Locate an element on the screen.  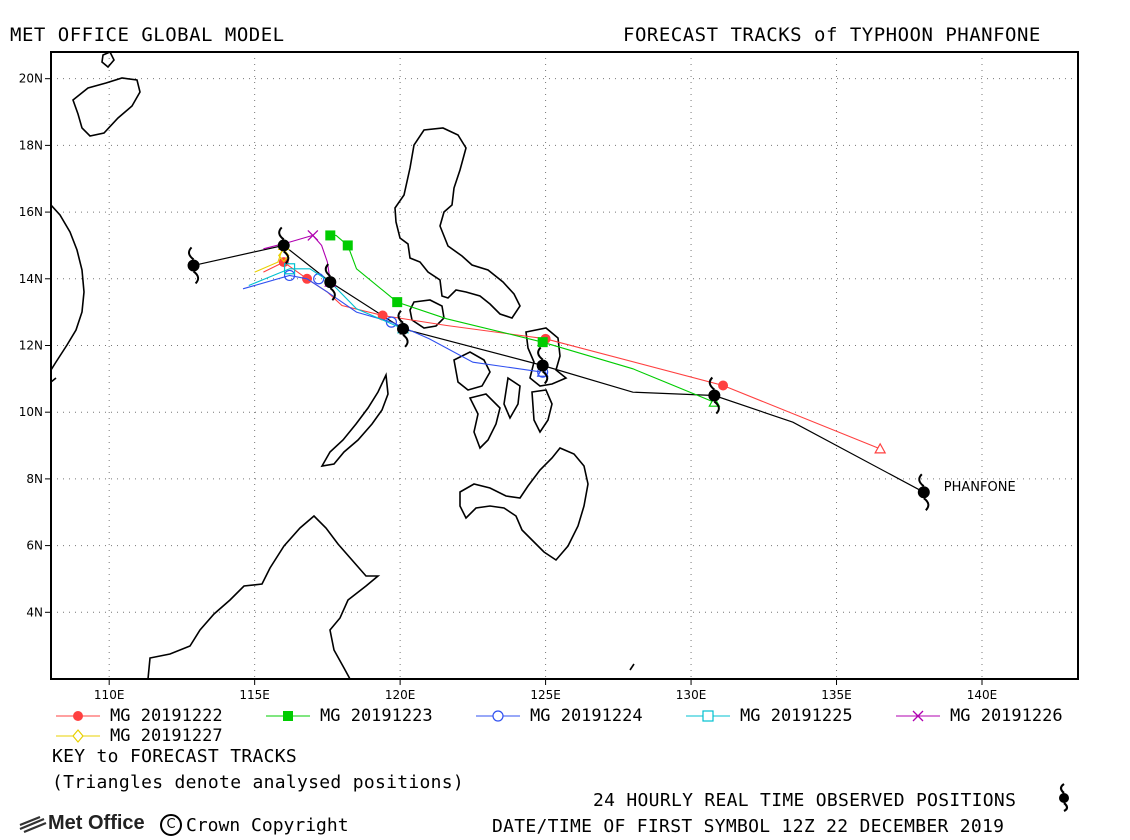
legend-label: MG 20191223 is located at coordinates (376, 716).